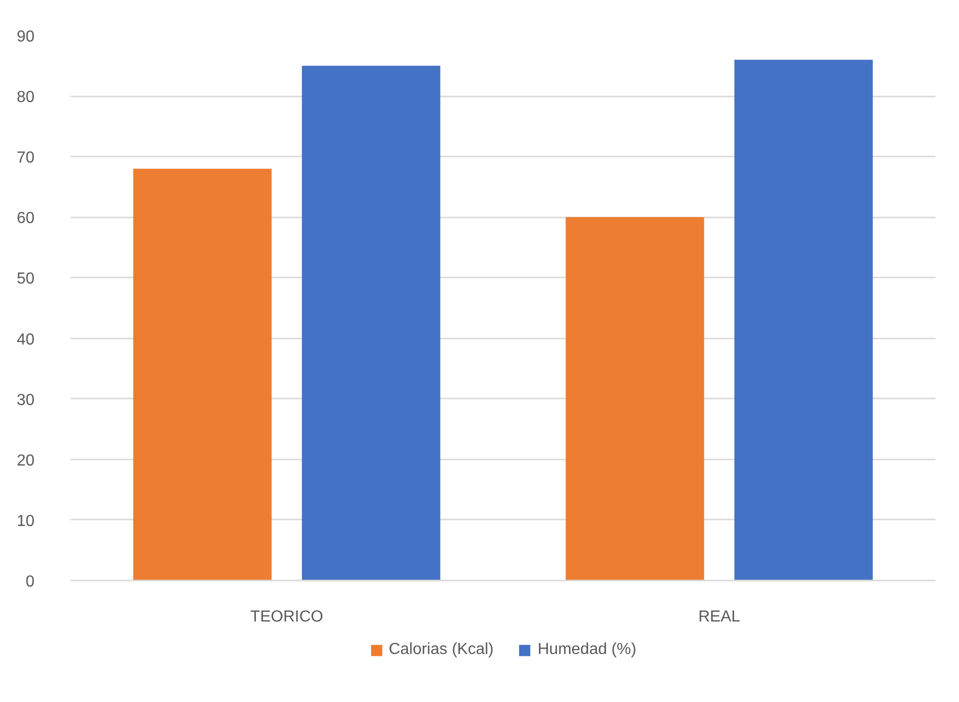 Image resolution: width=959 pixels, height=702 pixels. What do you see at coordinates (25, 219) in the screenshot?
I see `y-tick-label: 60` at bounding box center [25, 219].